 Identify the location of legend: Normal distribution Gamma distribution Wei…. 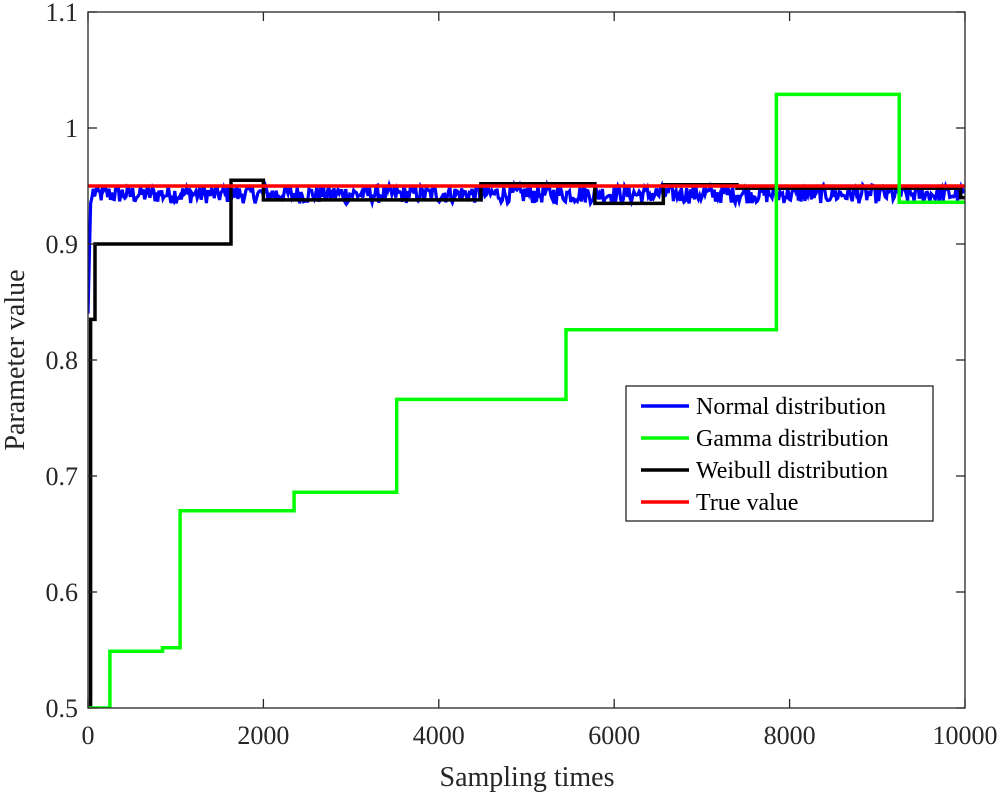
(779, 453).